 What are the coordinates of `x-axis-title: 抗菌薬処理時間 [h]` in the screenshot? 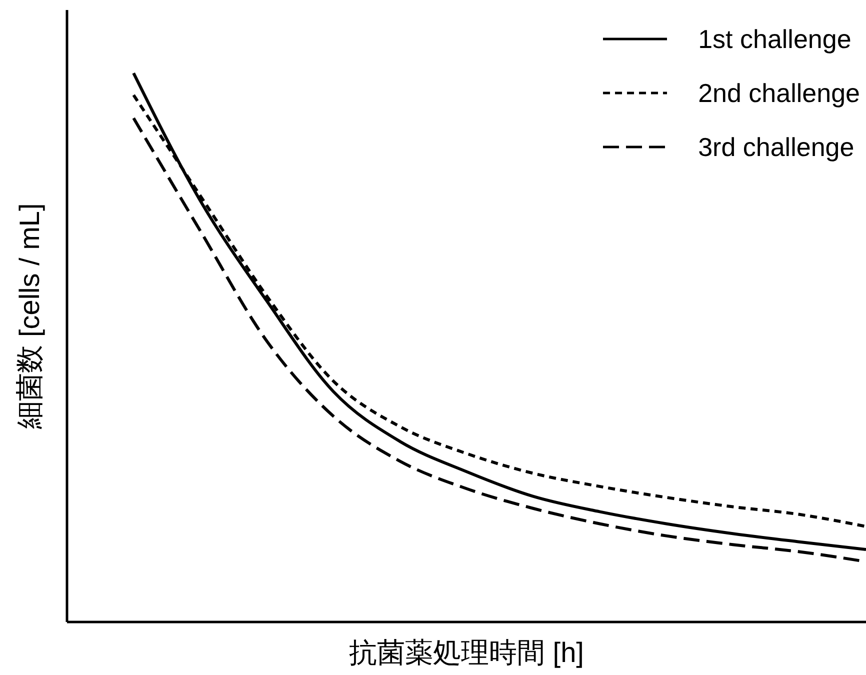 It's located at (466, 653).